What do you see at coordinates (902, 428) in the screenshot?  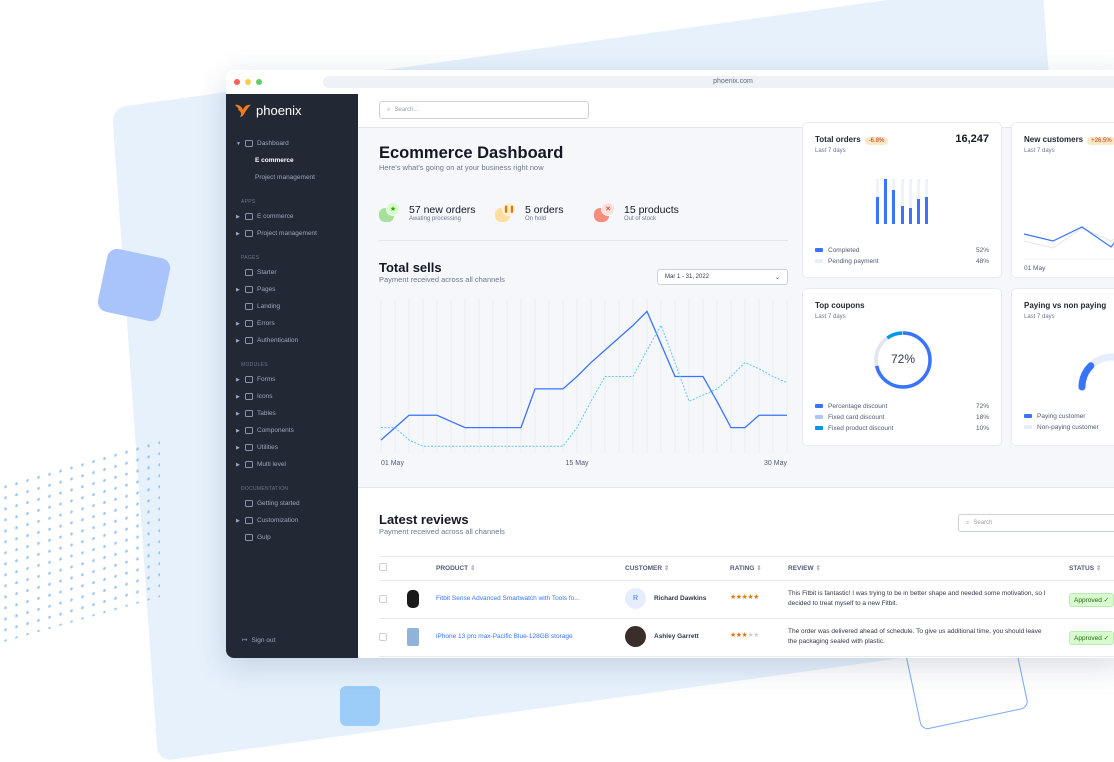 I see `legend-item: Fixed product discount 10%` at bounding box center [902, 428].